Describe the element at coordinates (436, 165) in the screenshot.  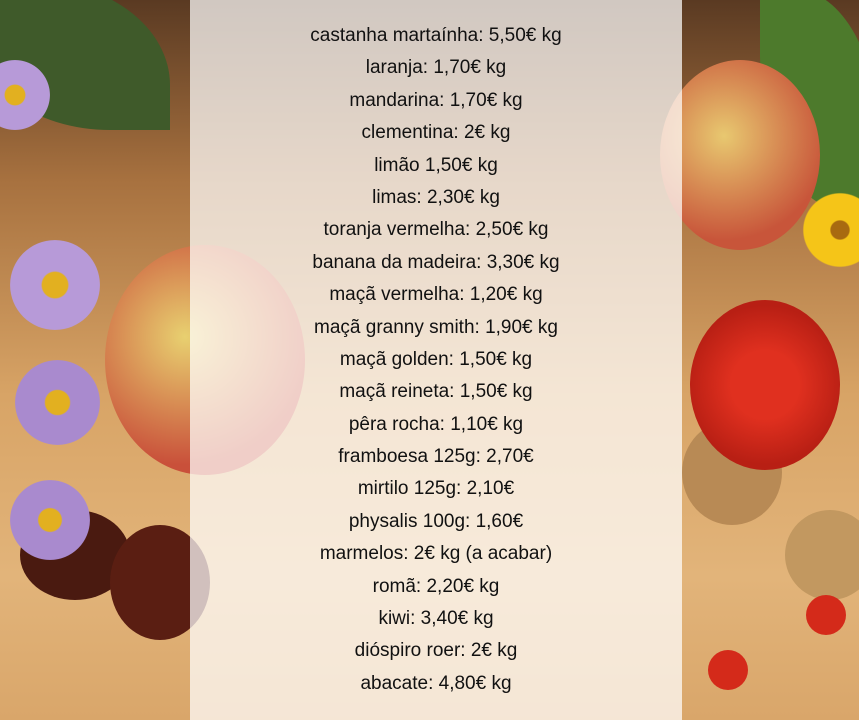
I see `price-item: limão 1,50€ kg` at that location.